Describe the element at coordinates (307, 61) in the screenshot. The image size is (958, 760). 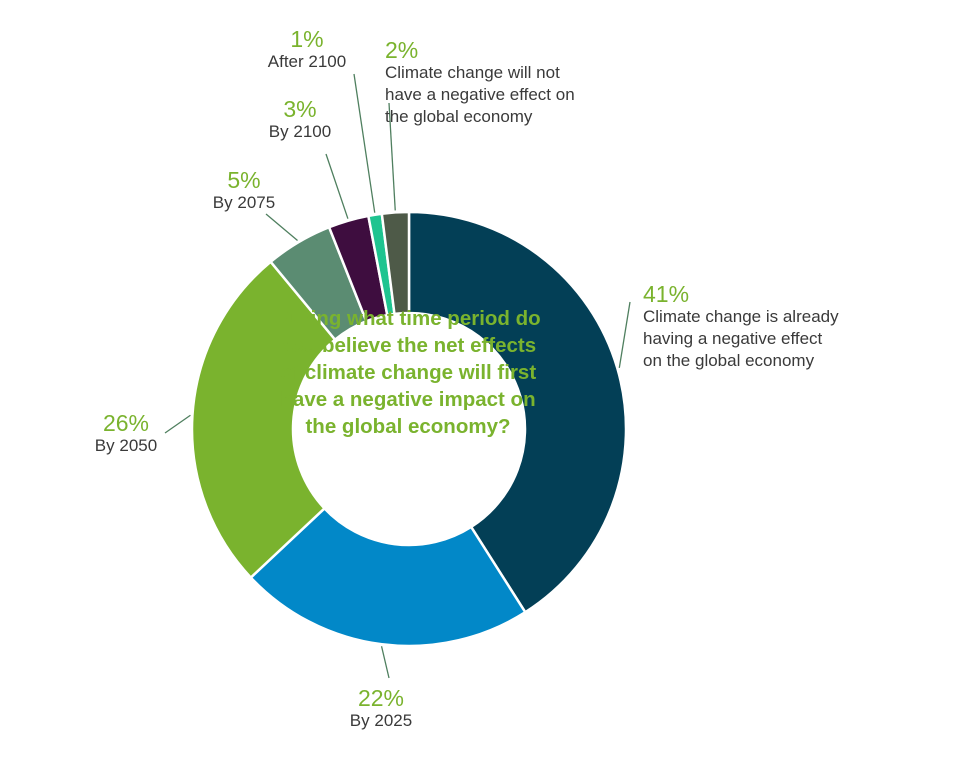
I see `slice-category-label-6: After 2100` at that location.